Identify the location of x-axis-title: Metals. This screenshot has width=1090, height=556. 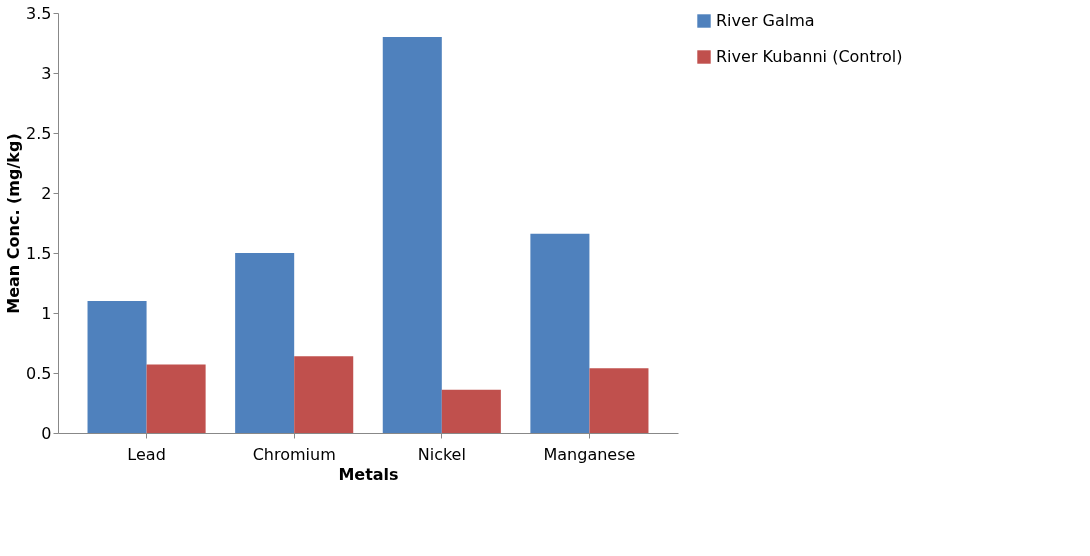
(368, 474).